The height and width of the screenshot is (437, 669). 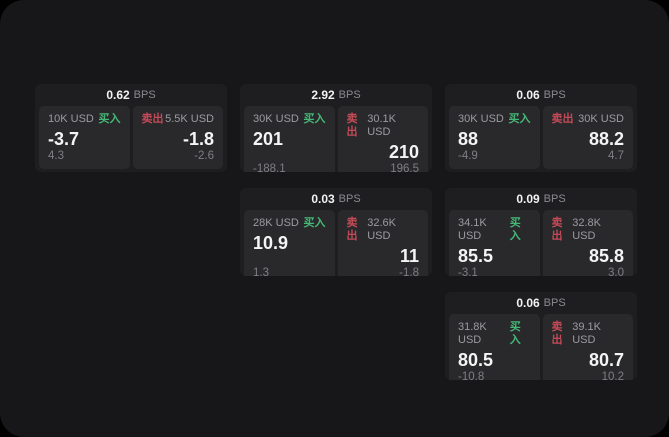 I want to click on buy-price: 80.5, so click(x=476, y=360).